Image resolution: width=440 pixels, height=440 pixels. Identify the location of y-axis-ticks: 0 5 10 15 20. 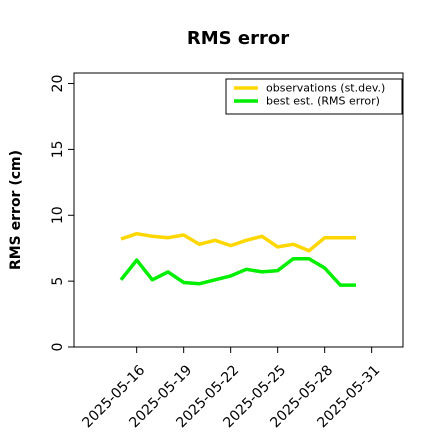
(62, 213).